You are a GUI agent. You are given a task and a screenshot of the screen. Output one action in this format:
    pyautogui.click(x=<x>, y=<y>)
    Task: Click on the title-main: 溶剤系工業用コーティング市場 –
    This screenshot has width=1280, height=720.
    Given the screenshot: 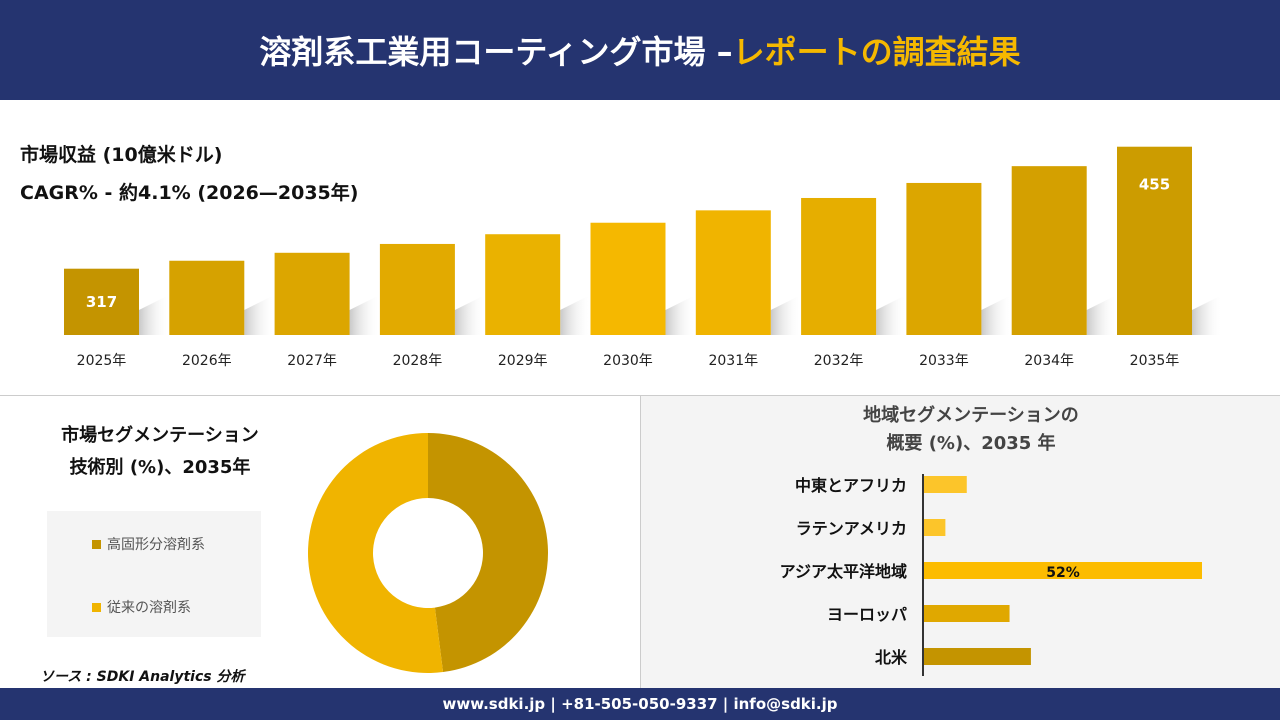 What is the action you would take?
    pyautogui.click(x=496, y=52)
    